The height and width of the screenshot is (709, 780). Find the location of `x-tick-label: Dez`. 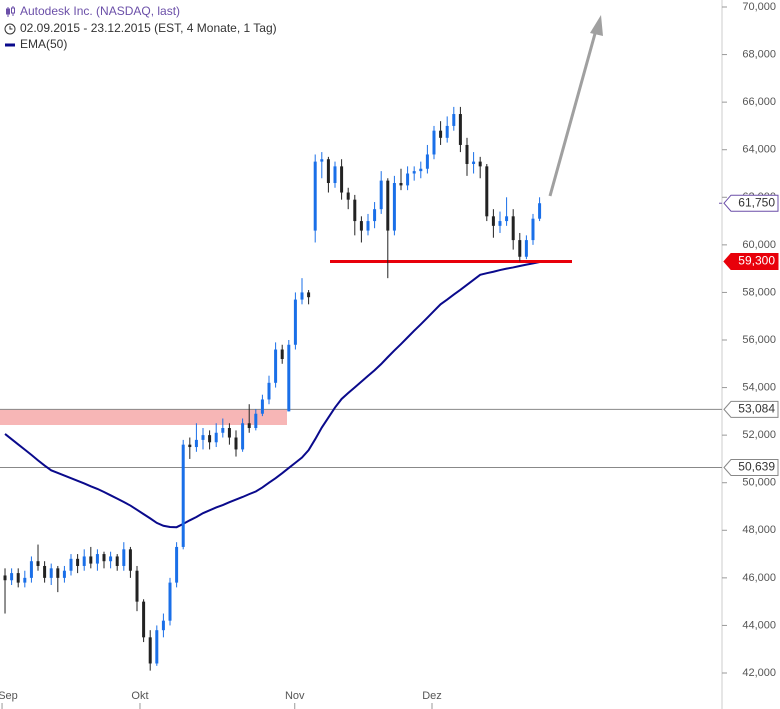

x-tick-label: Dez is located at coordinates (432, 696).